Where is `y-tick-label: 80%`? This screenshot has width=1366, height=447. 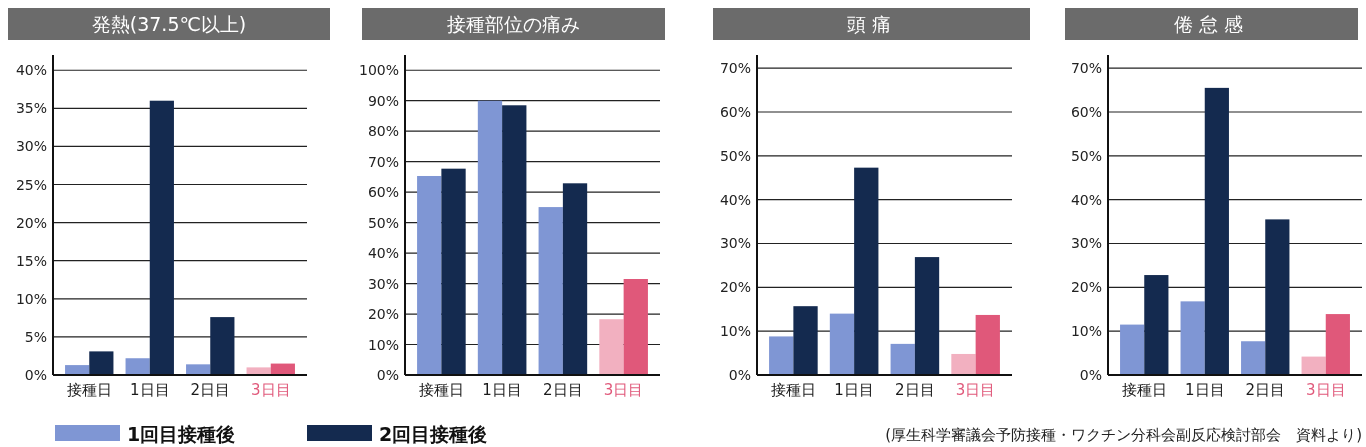
y-tick-label: 80% is located at coordinates (383, 131).